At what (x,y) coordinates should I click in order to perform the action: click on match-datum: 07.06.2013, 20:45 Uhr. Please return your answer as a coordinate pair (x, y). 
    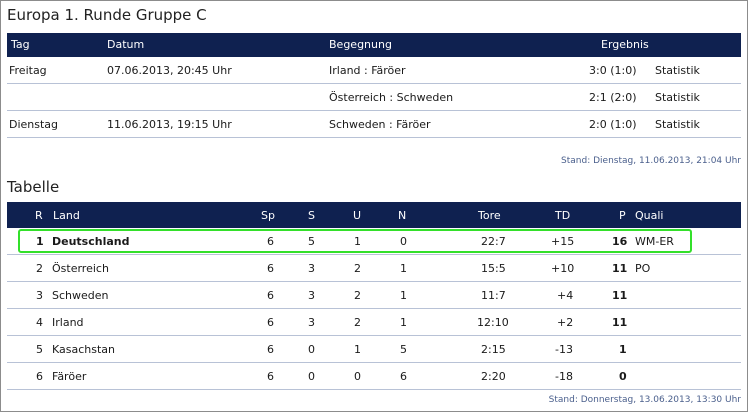
    Looking at the image, I should click on (169, 70).